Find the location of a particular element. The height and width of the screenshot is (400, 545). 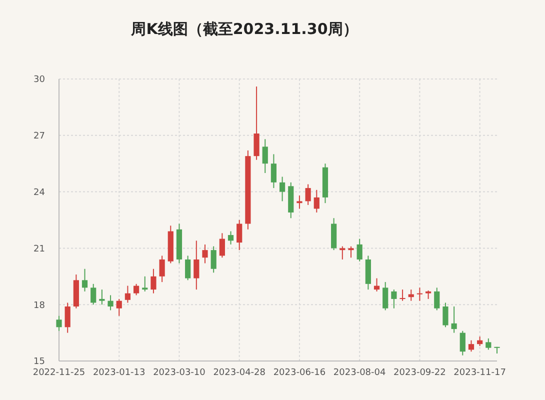

x-tick-label: 2023-03-10 is located at coordinates (179, 373).